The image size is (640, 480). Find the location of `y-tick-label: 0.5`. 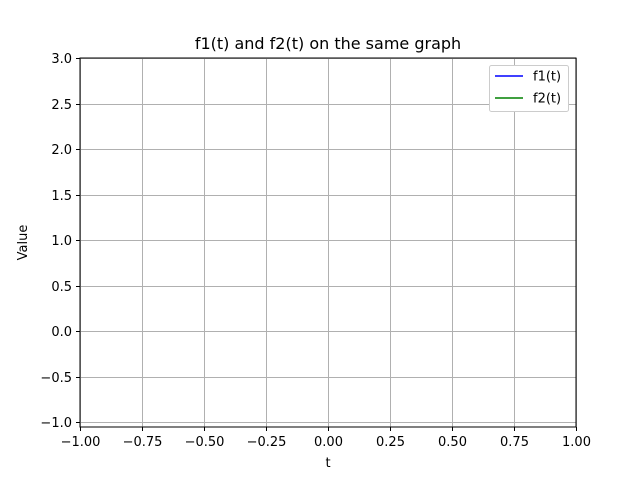

y-tick-label: 0.5 is located at coordinates (61, 287).